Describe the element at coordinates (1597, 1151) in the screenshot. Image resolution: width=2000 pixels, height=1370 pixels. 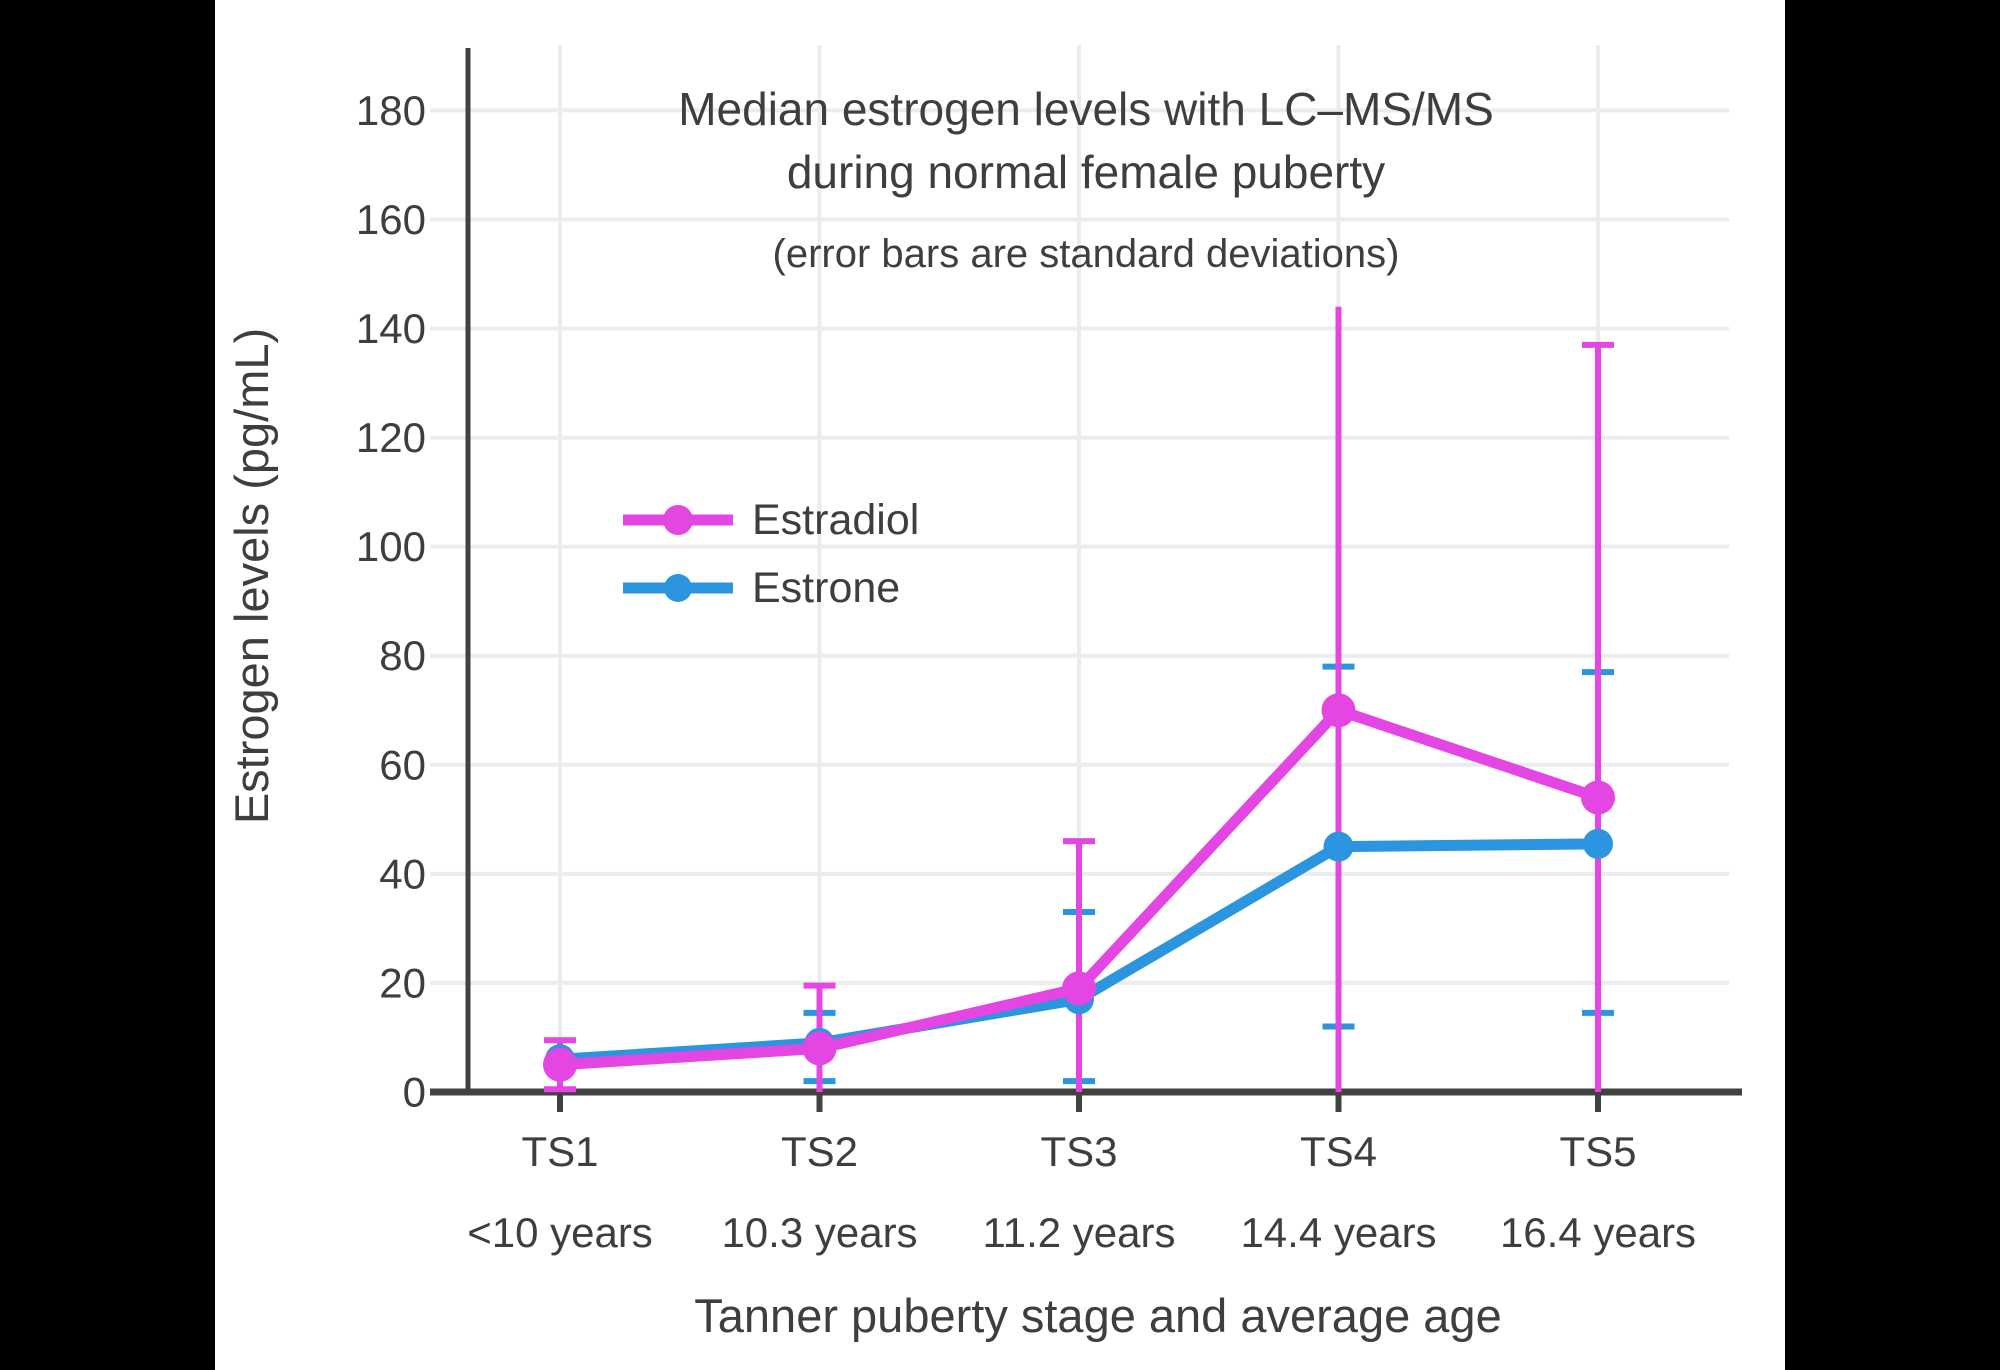
I see `x-tick-label-ts5: TS5` at that location.